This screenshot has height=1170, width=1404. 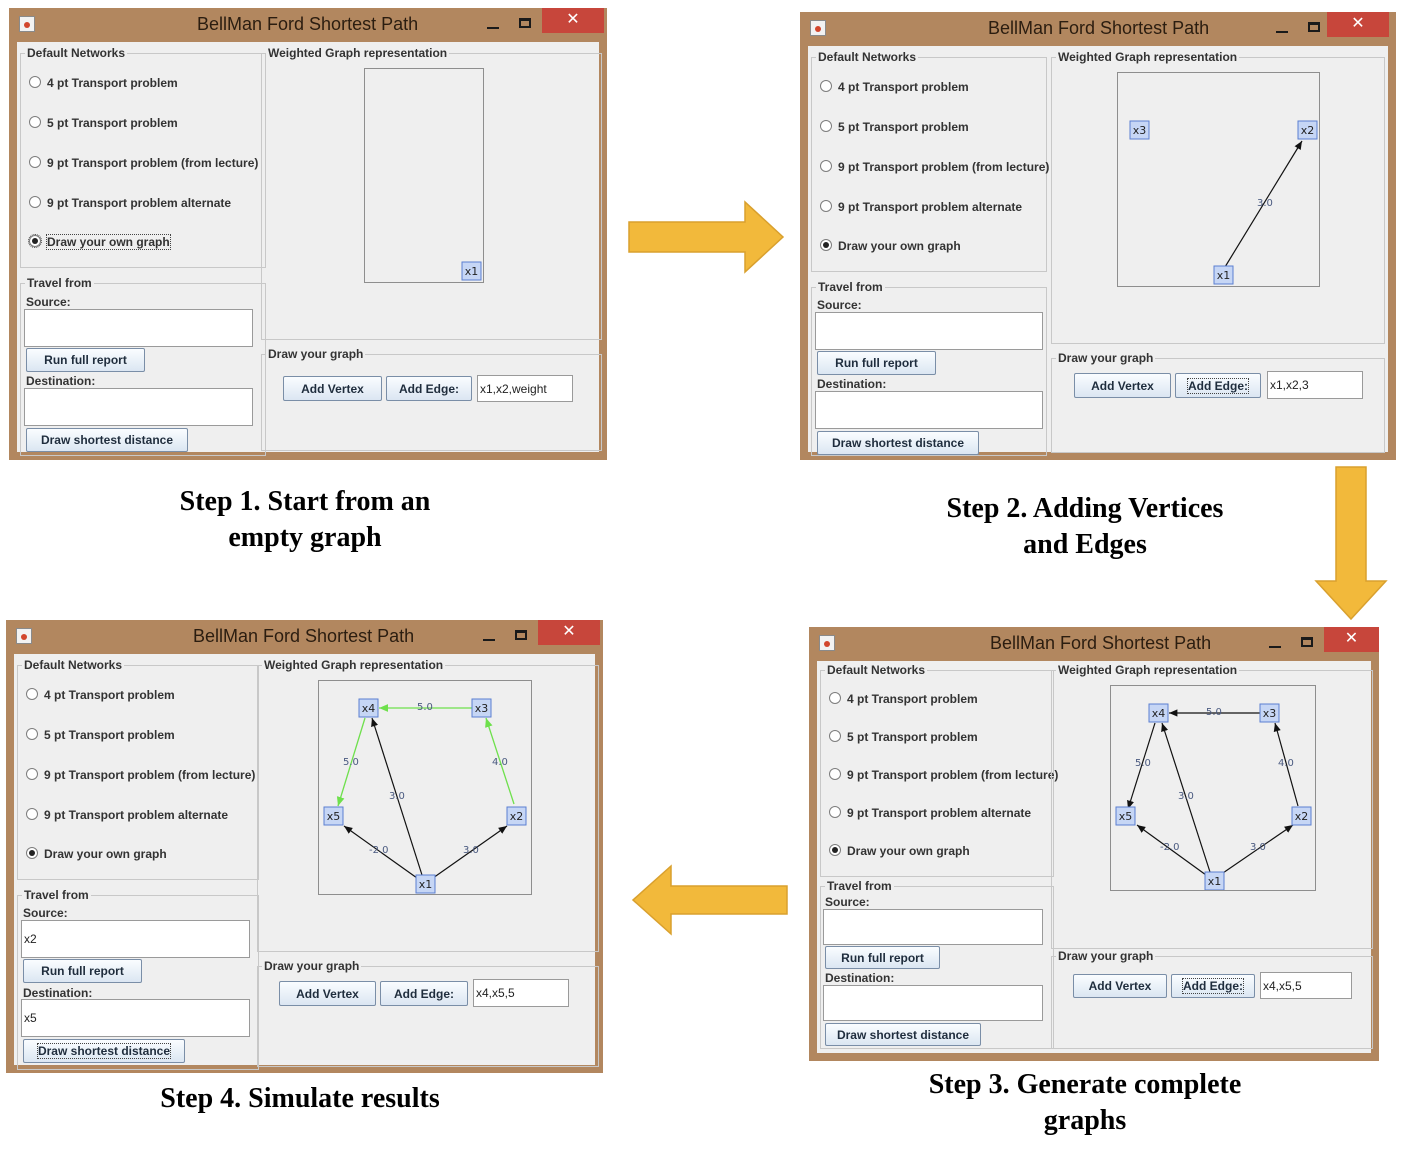 I want to click on graph-canvas: 3.0 x3 x2 x1, so click(x=1218, y=179).